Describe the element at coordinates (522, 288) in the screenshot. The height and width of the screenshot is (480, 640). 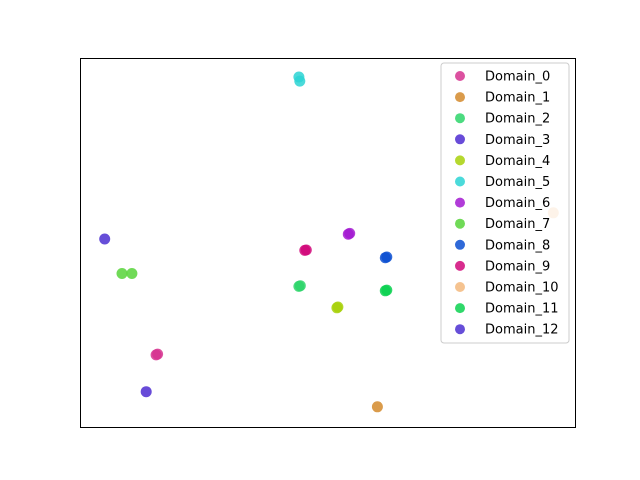
I see `legend-label-domain-10: Domain_10` at that location.